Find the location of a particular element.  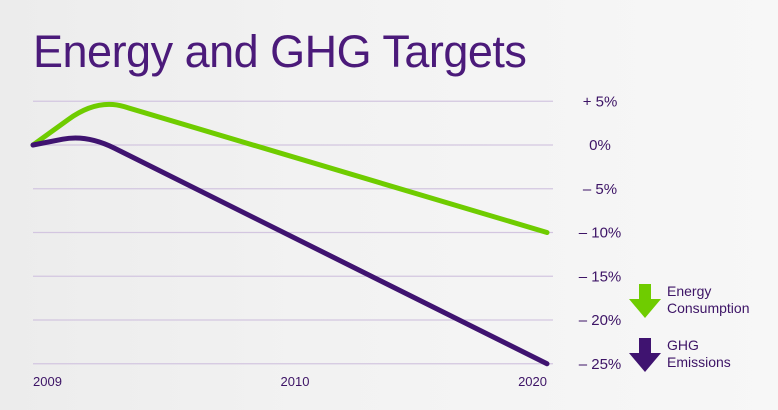

legend-energy-label: Energy Consumption is located at coordinates (708, 300).